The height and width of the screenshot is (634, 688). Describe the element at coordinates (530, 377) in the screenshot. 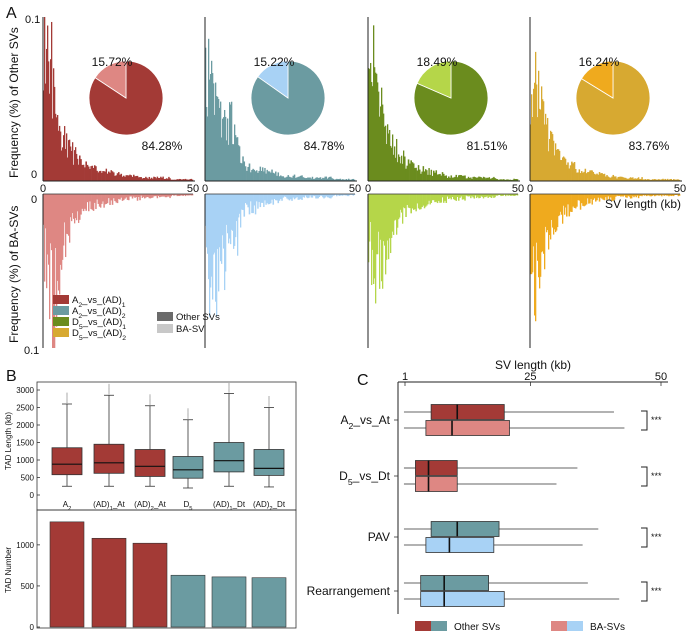

I see `c-x-tick-label: 25` at that location.